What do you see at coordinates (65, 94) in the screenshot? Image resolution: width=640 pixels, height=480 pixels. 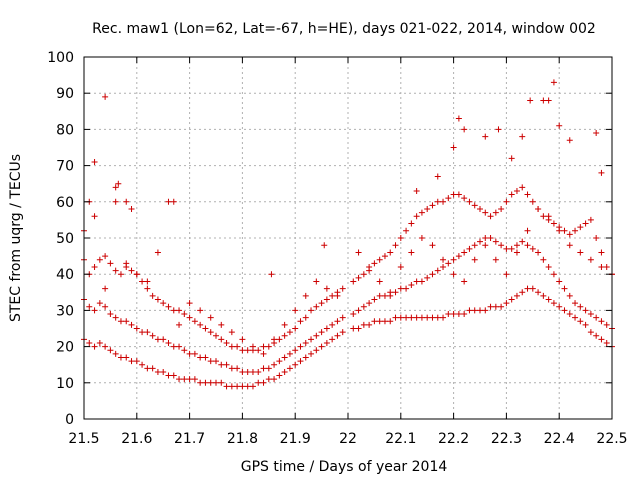 I see `y-tick-label: 90` at bounding box center [65, 94].